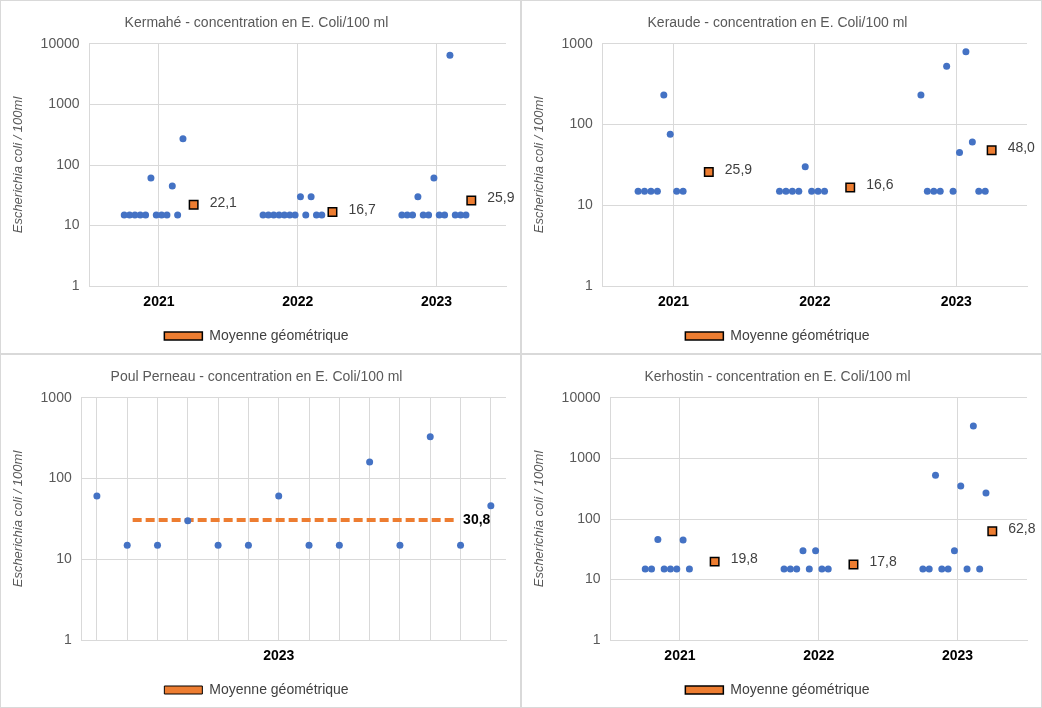 This screenshot has height=708, width=1042. What do you see at coordinates (883, 561) in the screenshot?
I see `data-label: 17,8` at bounding box center [883, 561].